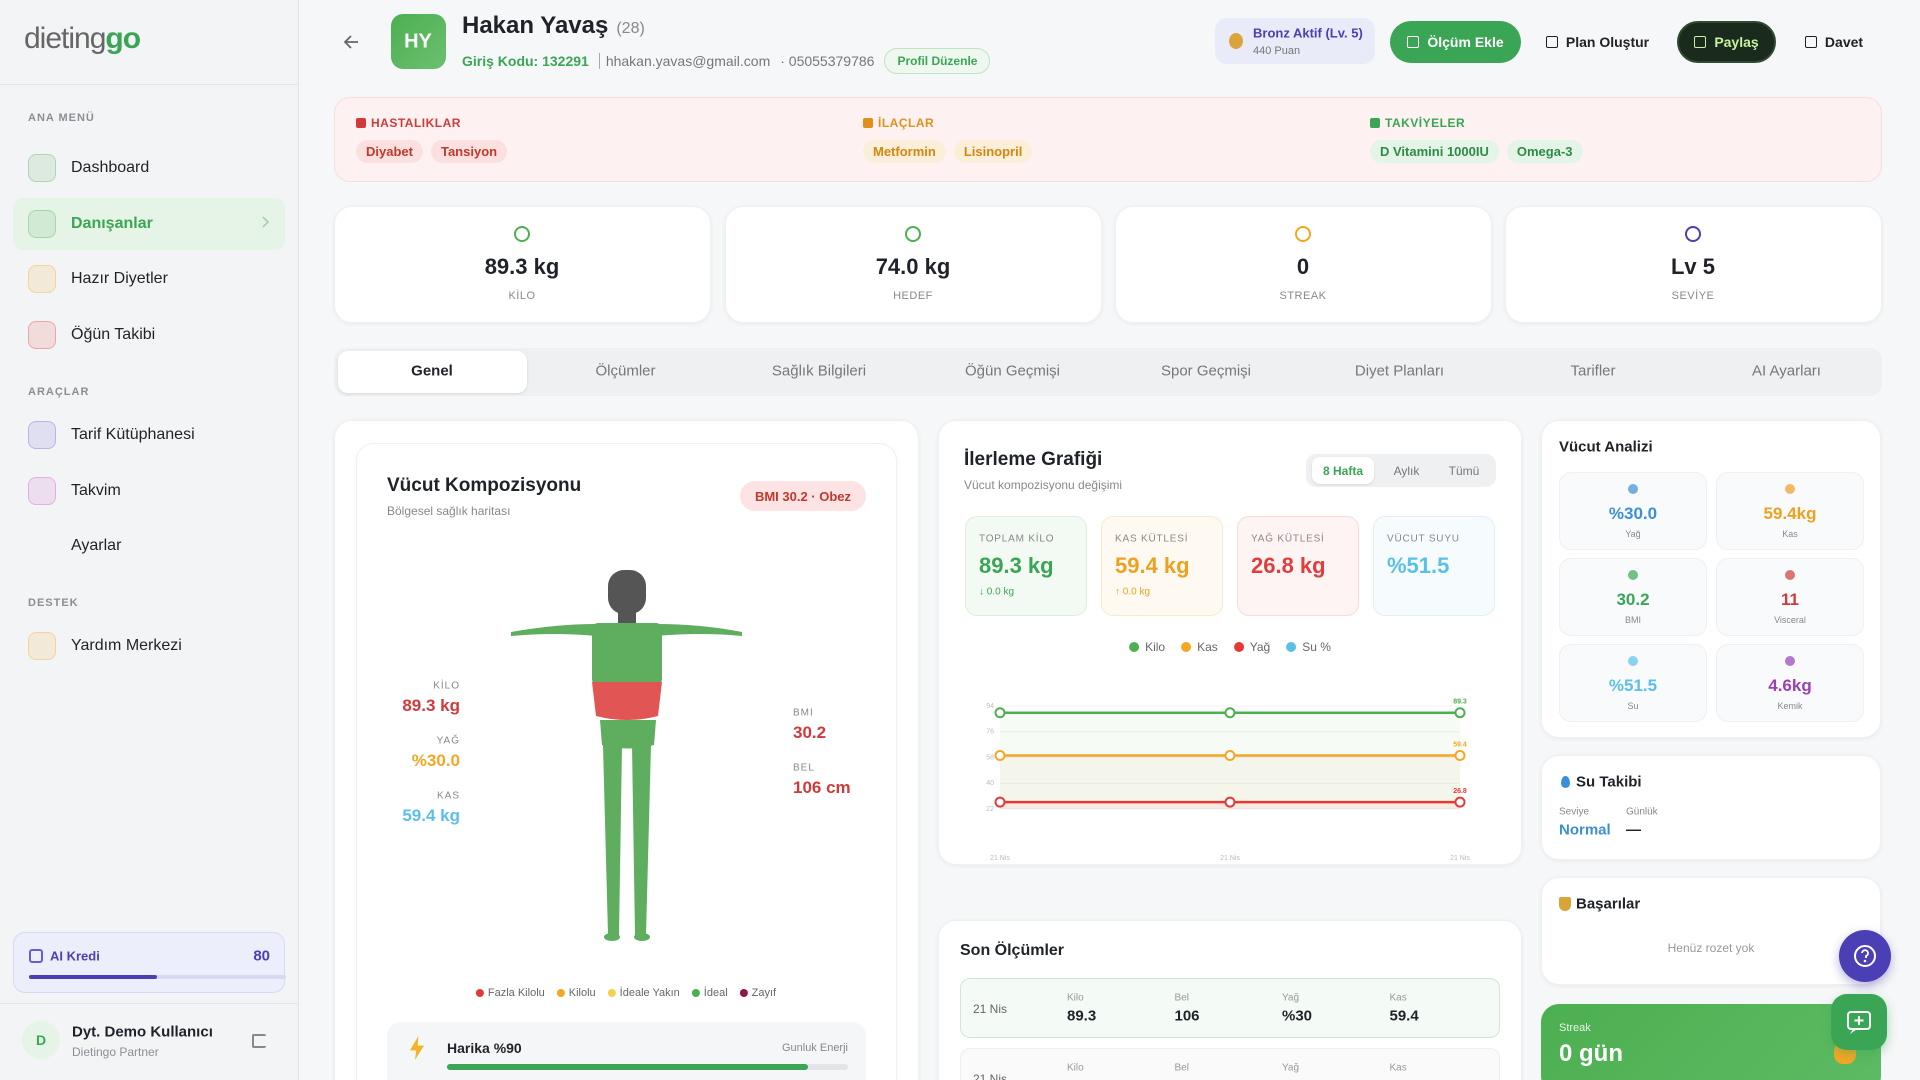  Describe the element at coordinates (59, 392) in the screenshot. I see `section-title: ARAÇLAR` at that location.